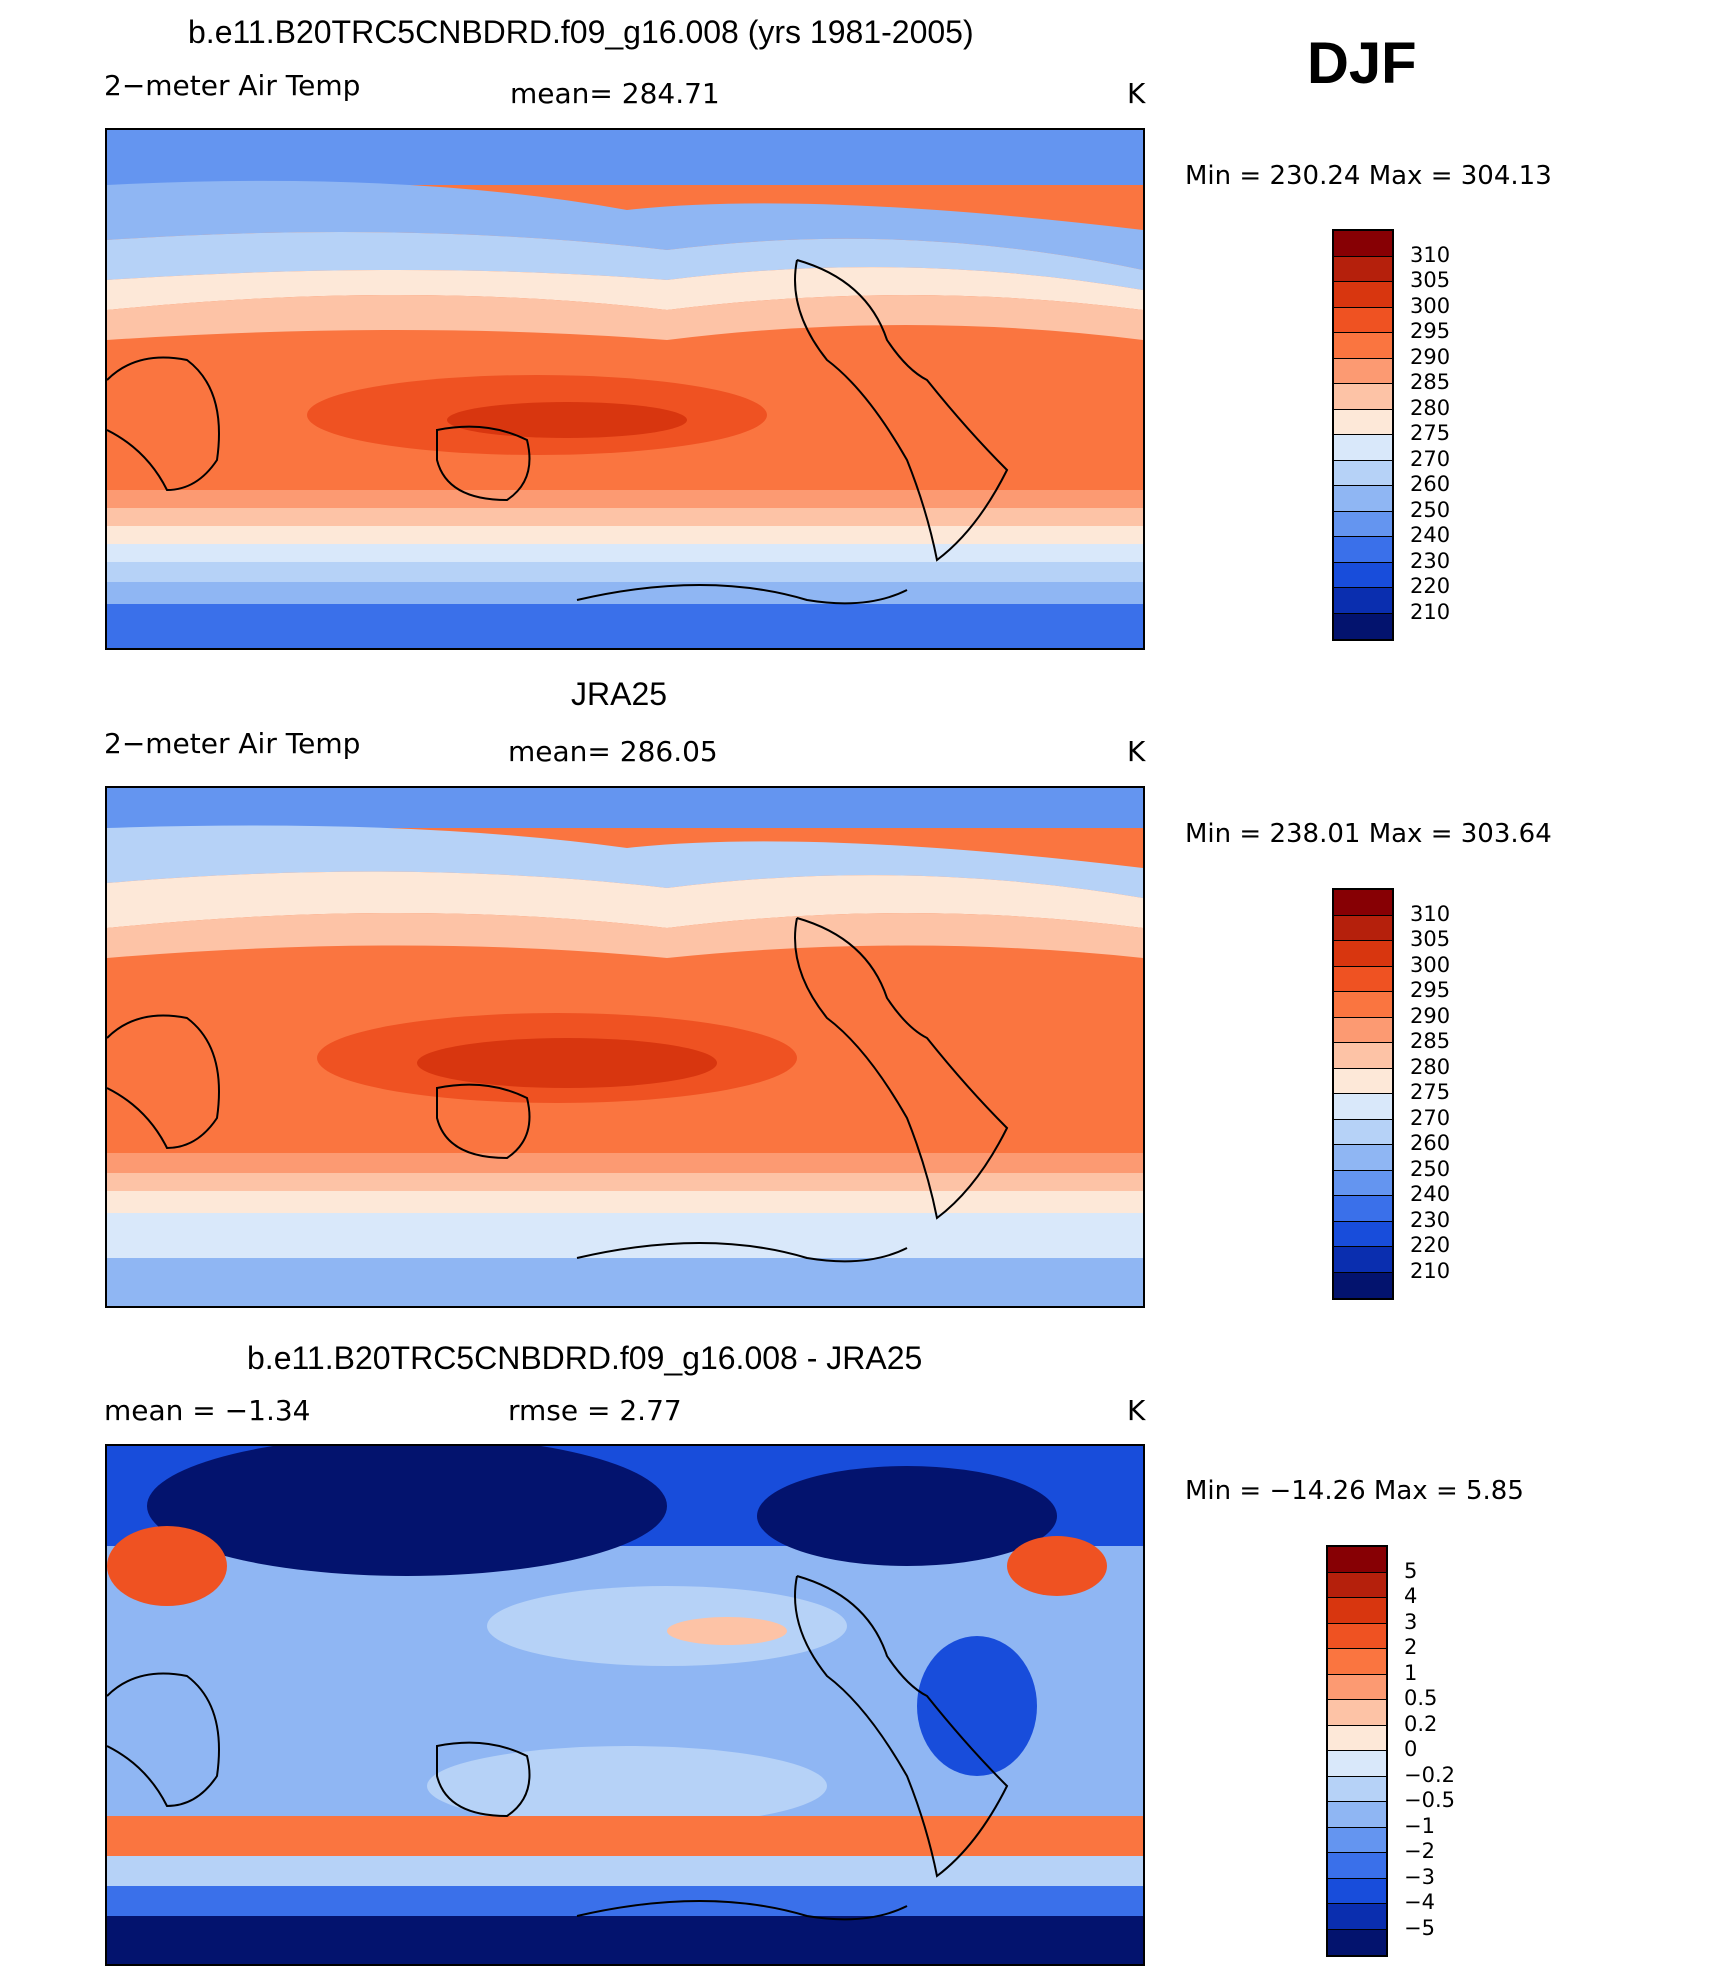 The width and height of the screenshot is (1710, 1981). Describe the element at coordinates (1429, 1800) in the screenshot. I see `colorbar-tick-label: −0.5` at that location.